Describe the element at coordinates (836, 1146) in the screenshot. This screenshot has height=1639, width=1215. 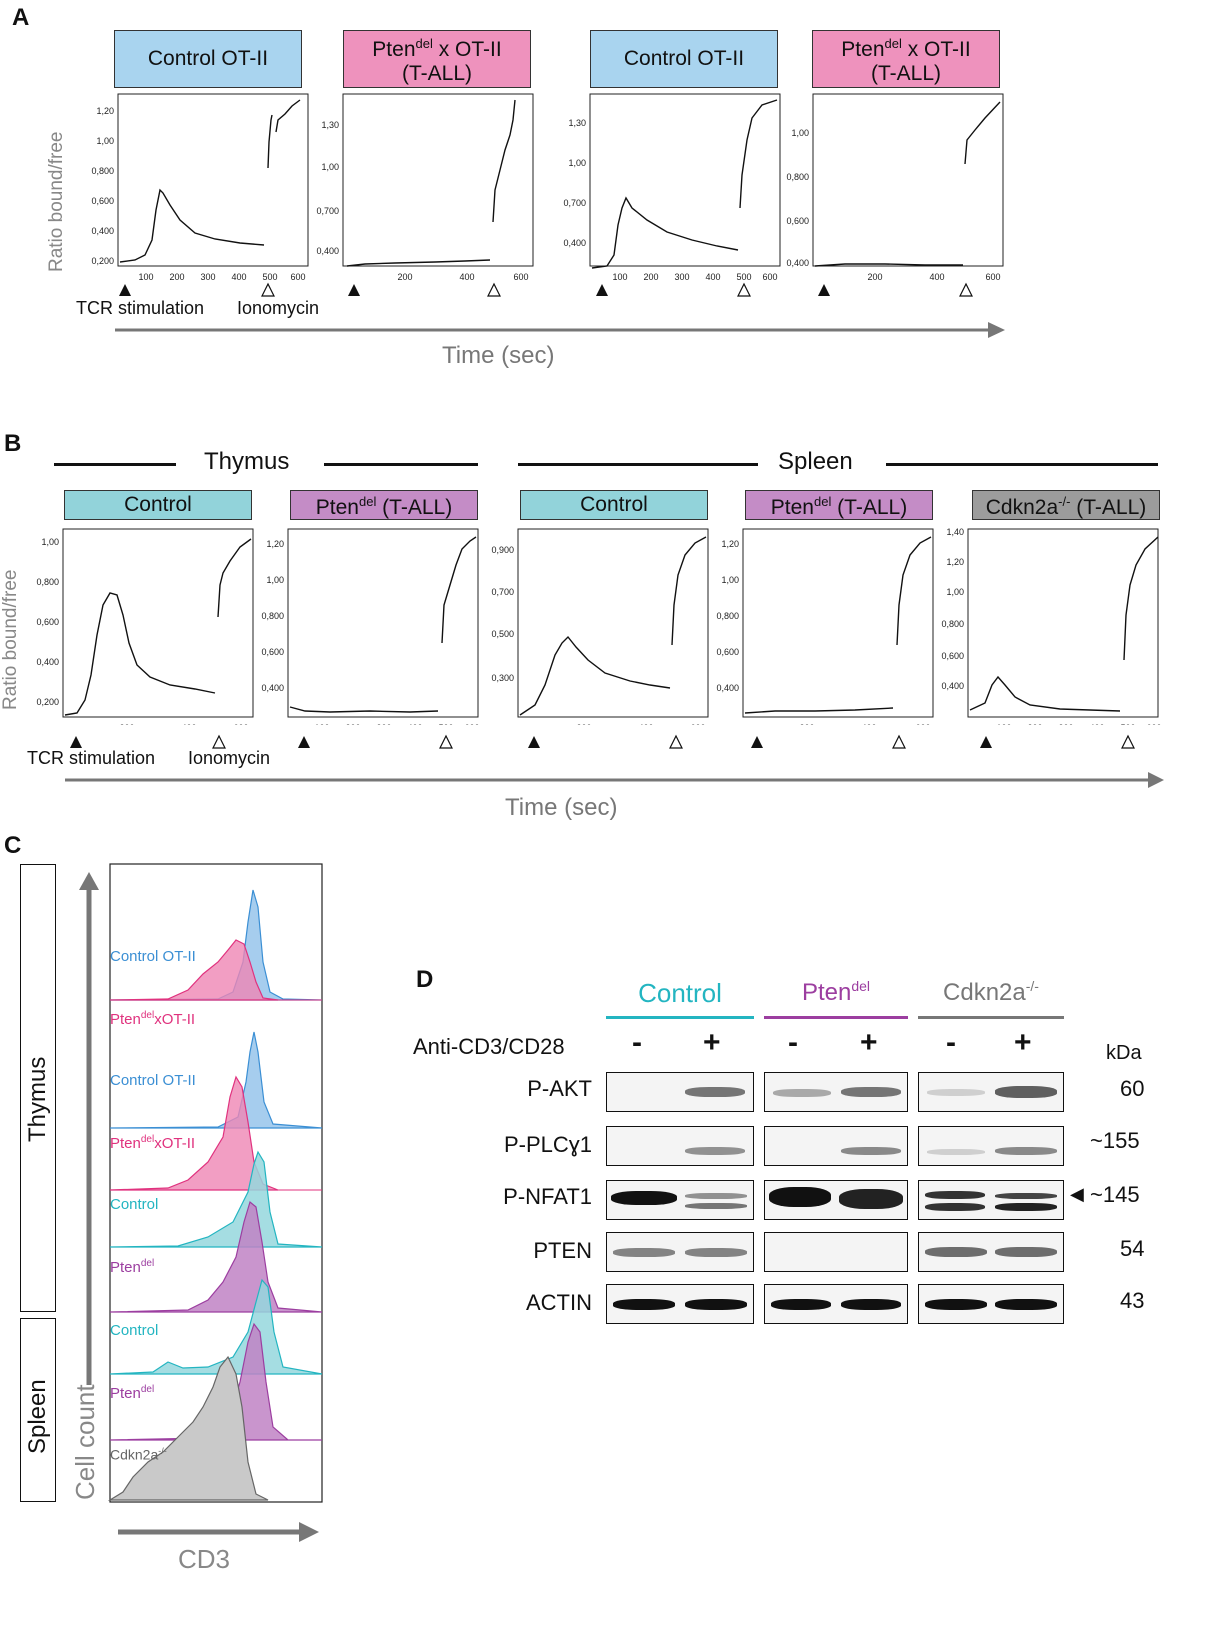
I see `blot-pplc-pten` at that location.